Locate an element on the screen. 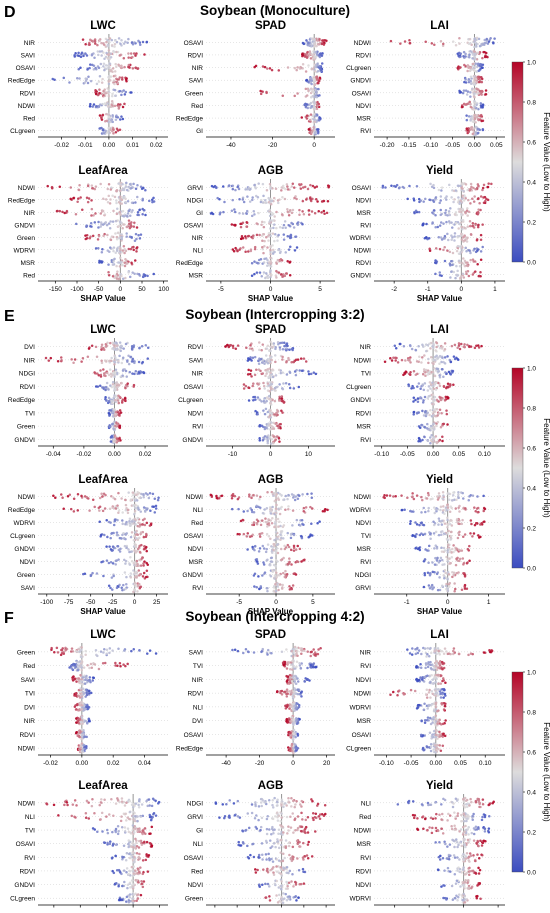  beeswarm-row is located at coordinates (268, 237).